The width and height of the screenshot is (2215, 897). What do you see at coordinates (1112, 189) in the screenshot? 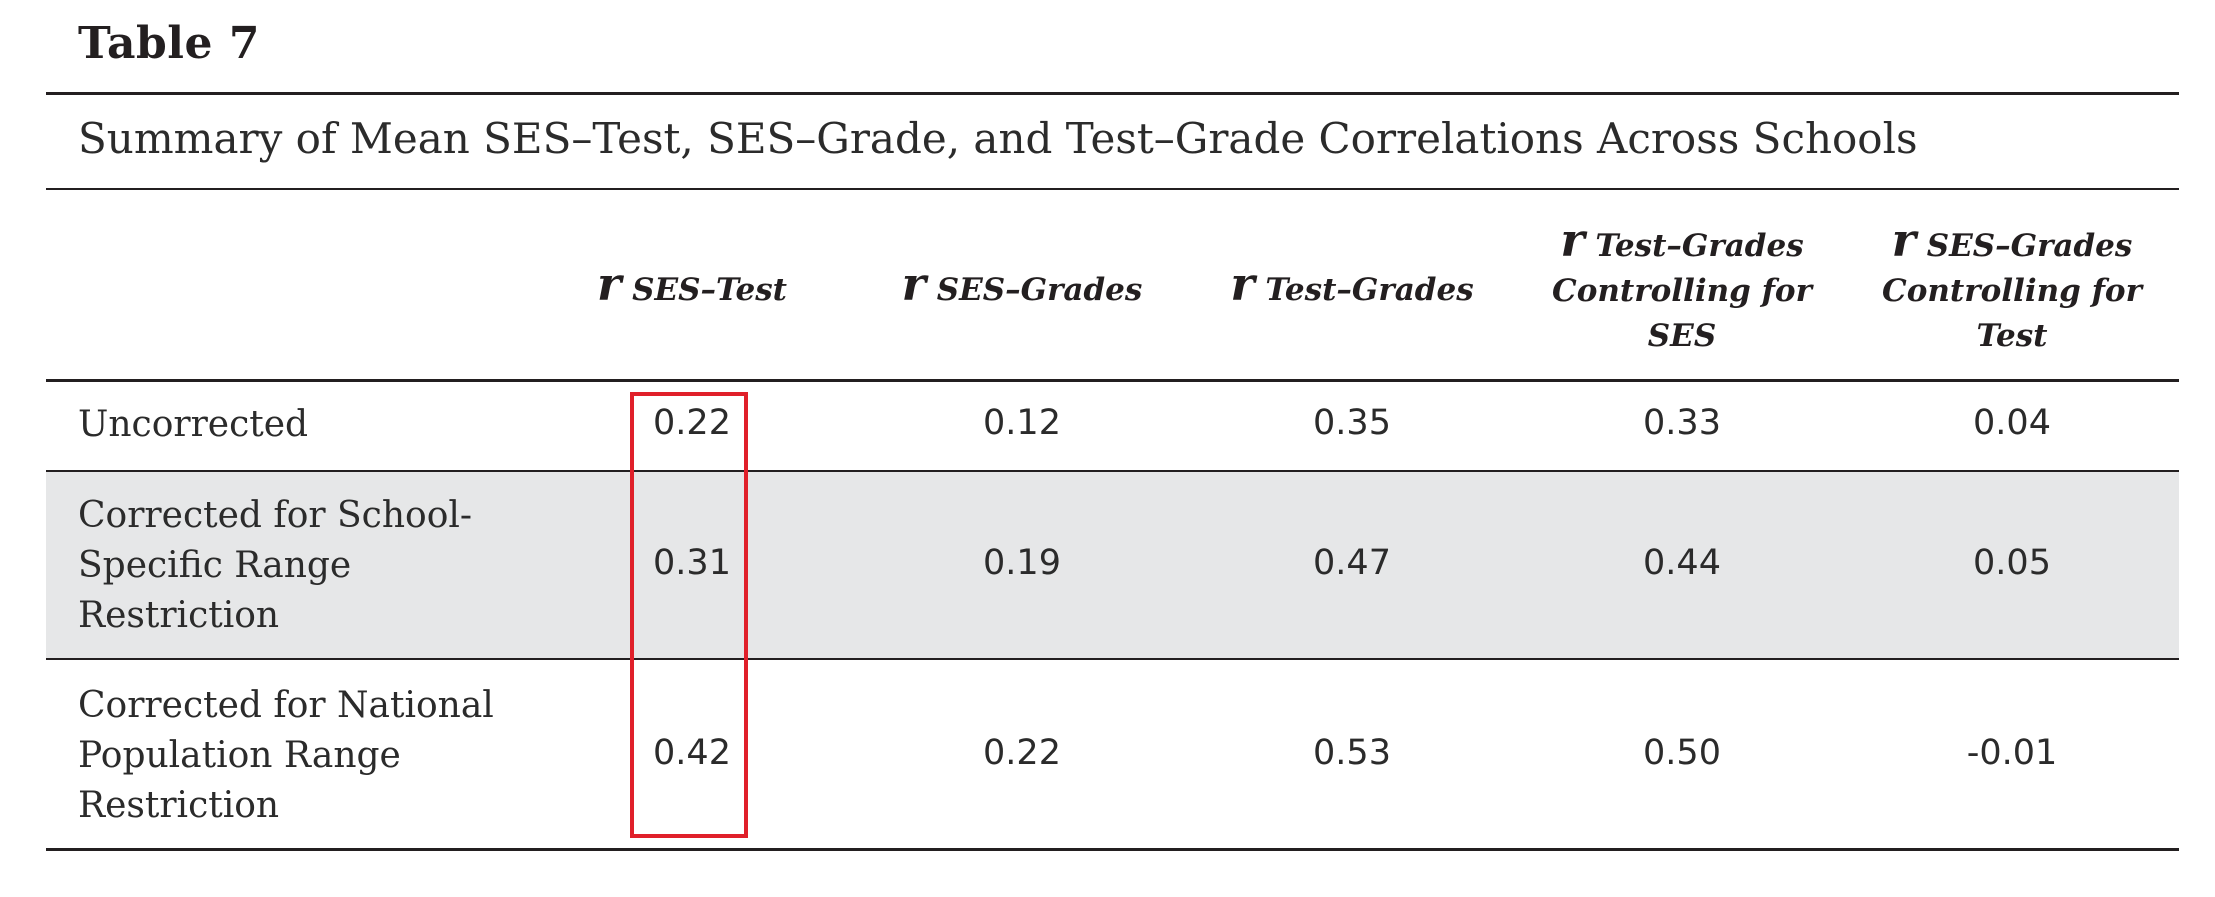
I see `caption-rule` at bounding box center [1112, 189].